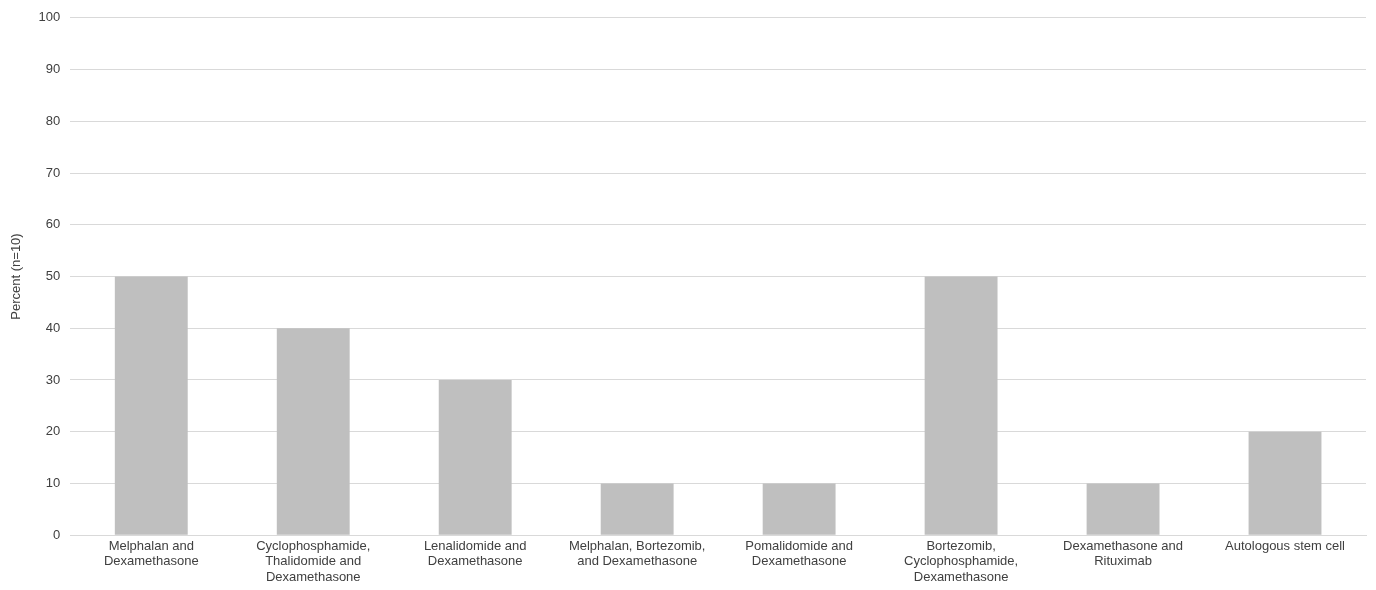  Describe the element at coordinates (53, 69) in the screenshot. I see `y-tick-label: 90` at that location.